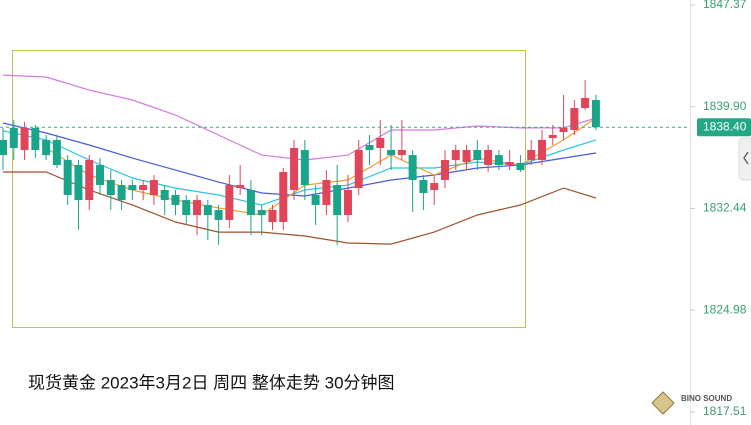  I want to click on logo-text: BINO SOUND, so click(706, 398).